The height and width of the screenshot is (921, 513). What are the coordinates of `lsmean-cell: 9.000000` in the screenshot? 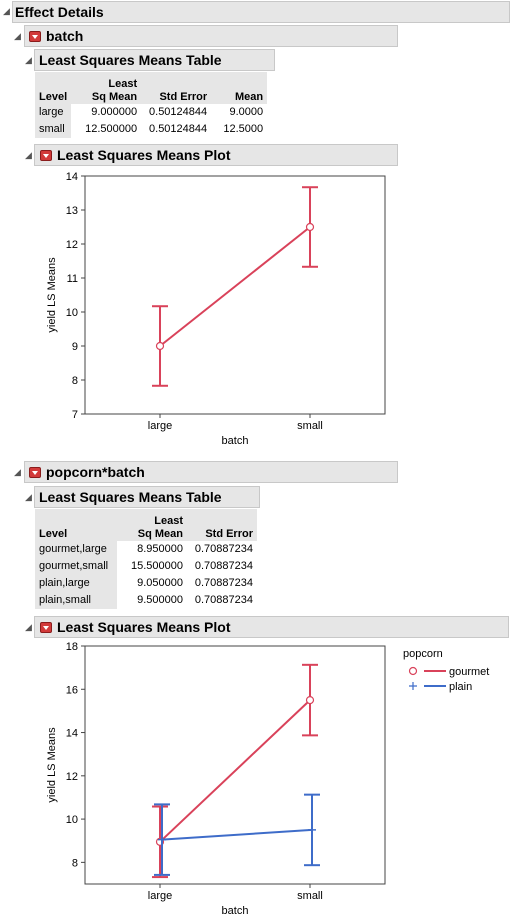 It's located at (114, 112).